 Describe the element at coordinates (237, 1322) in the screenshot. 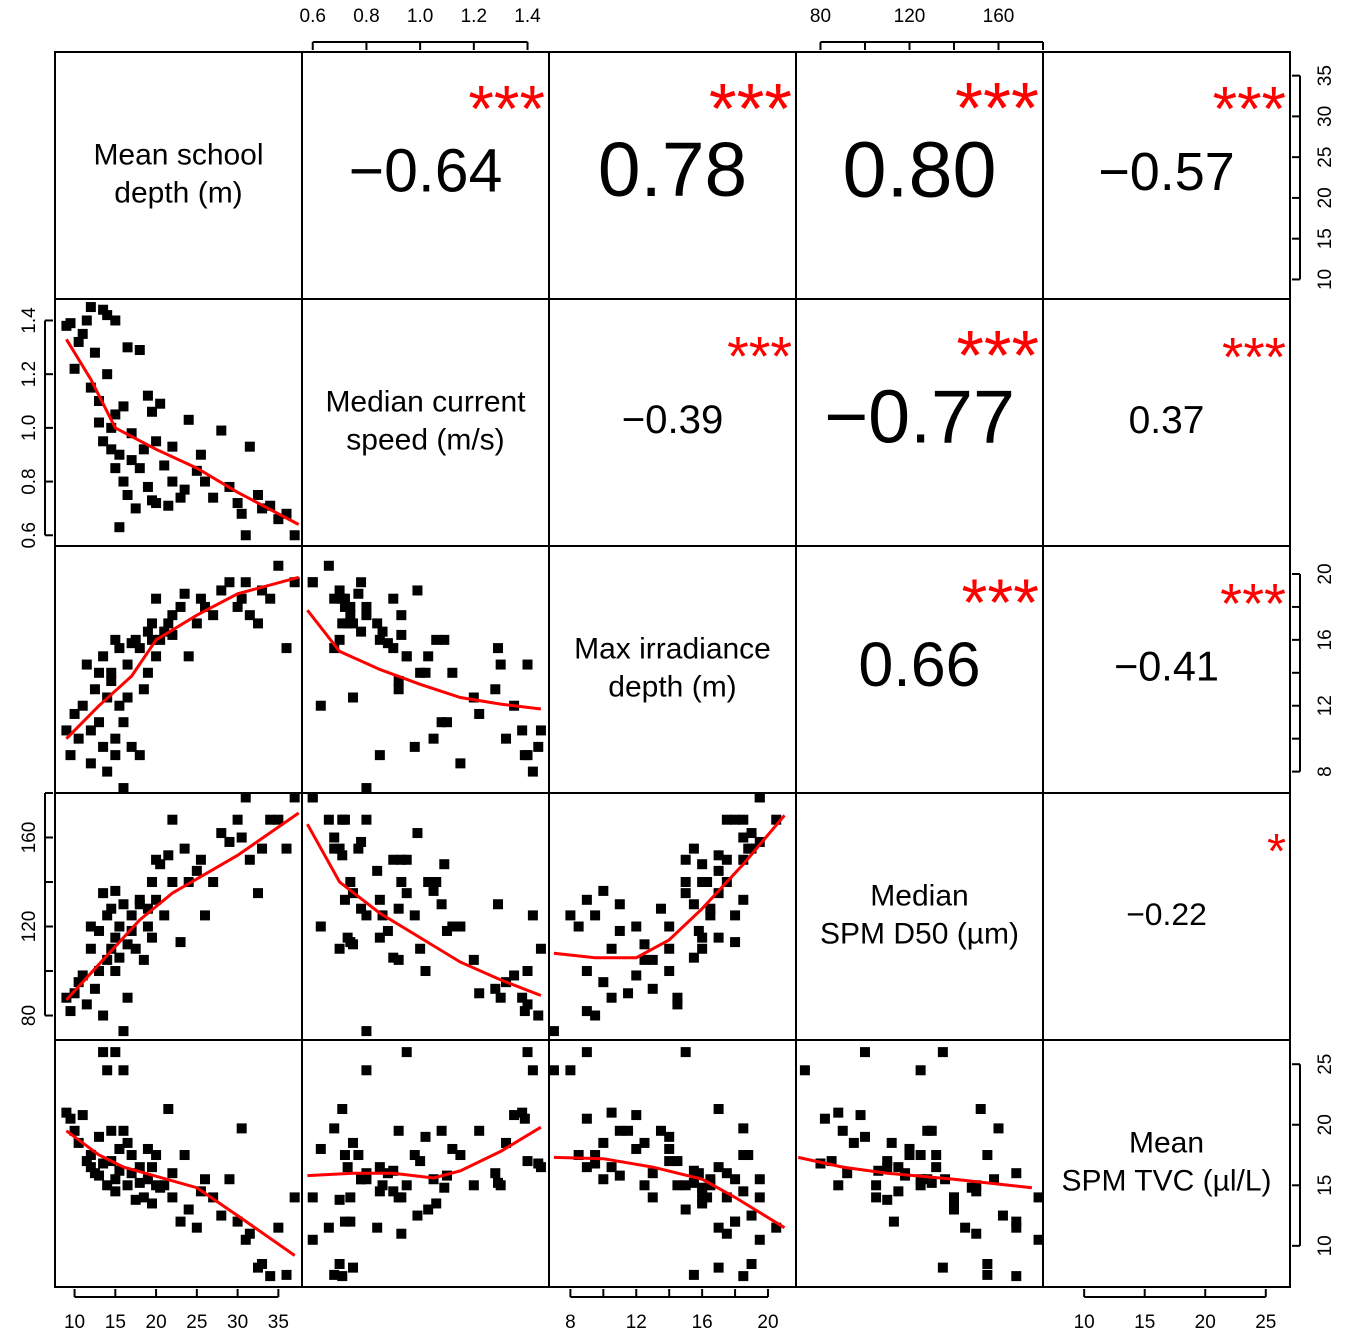

I see `tick-label: 30` at that location.